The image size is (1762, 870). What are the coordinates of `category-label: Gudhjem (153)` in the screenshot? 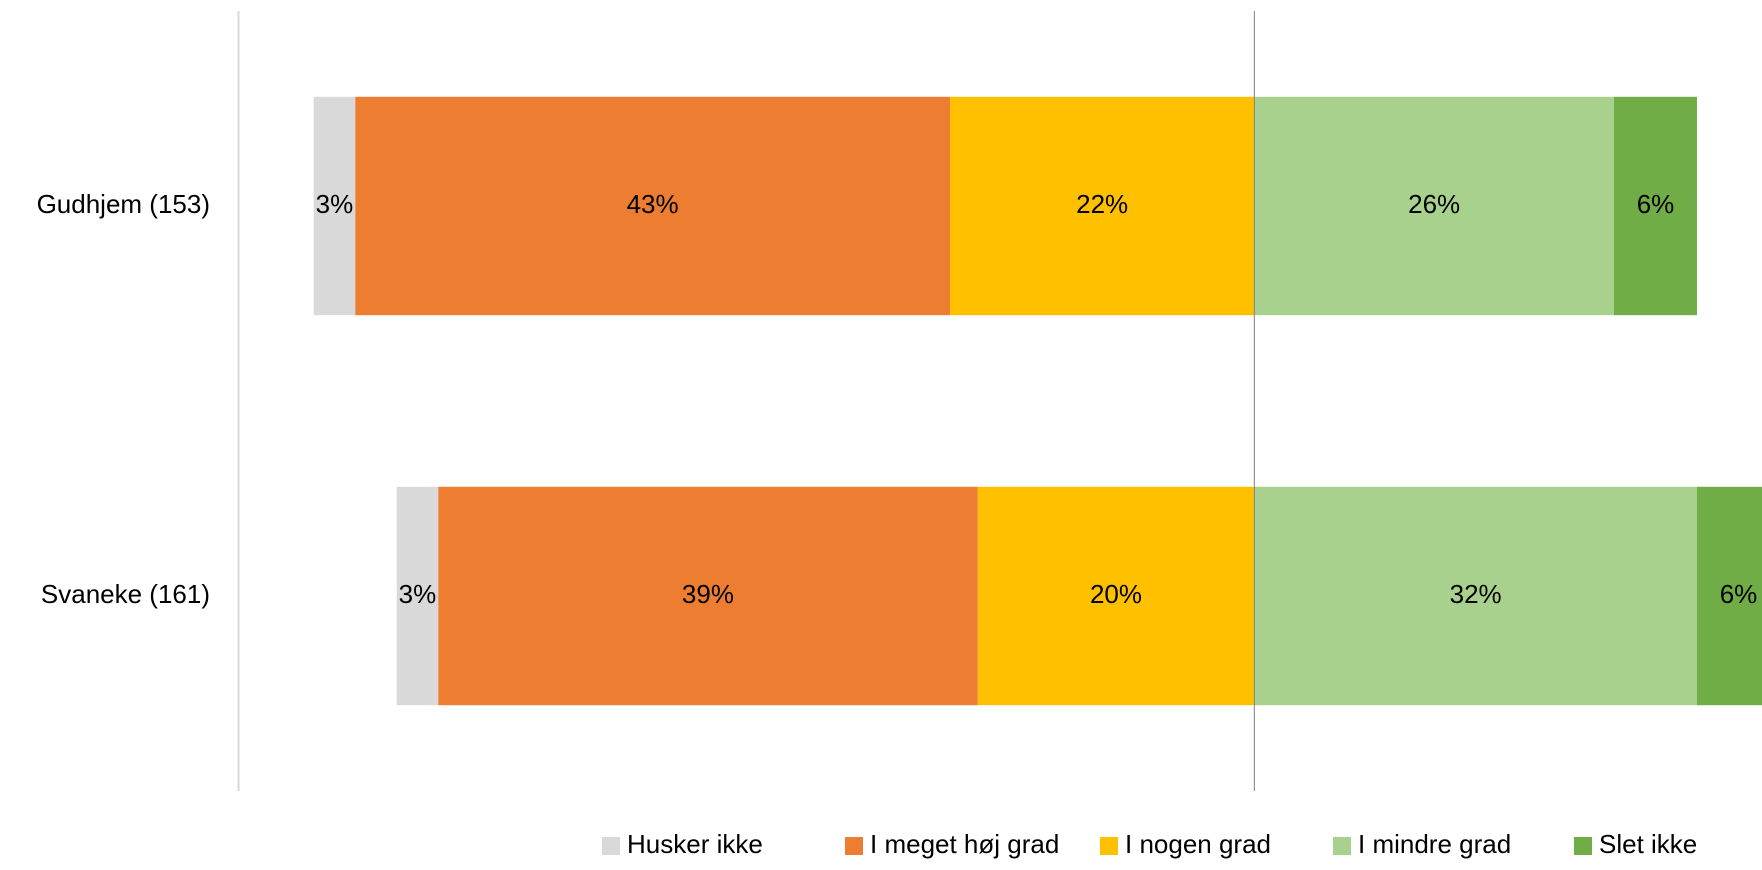 It's located at (123, 204).